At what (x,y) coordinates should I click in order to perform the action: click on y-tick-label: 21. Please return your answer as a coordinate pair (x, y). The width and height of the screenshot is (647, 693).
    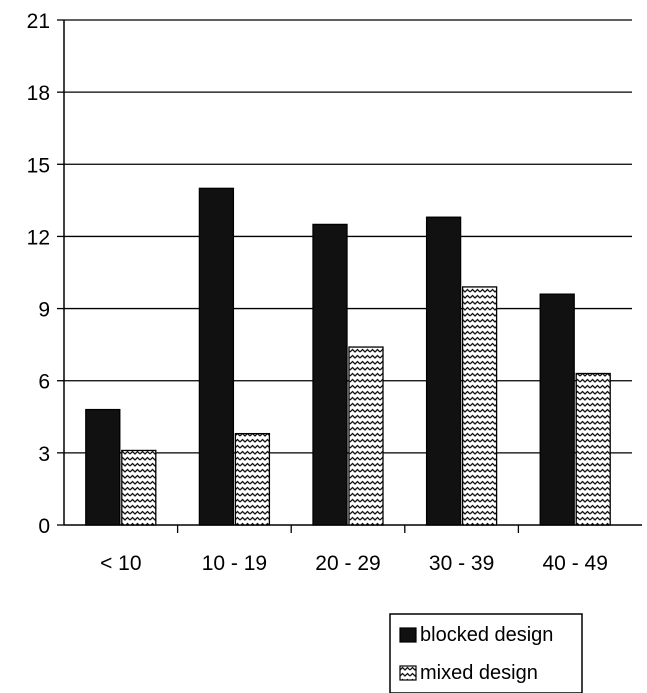
    Looking at the image, I should click on (38, 21).